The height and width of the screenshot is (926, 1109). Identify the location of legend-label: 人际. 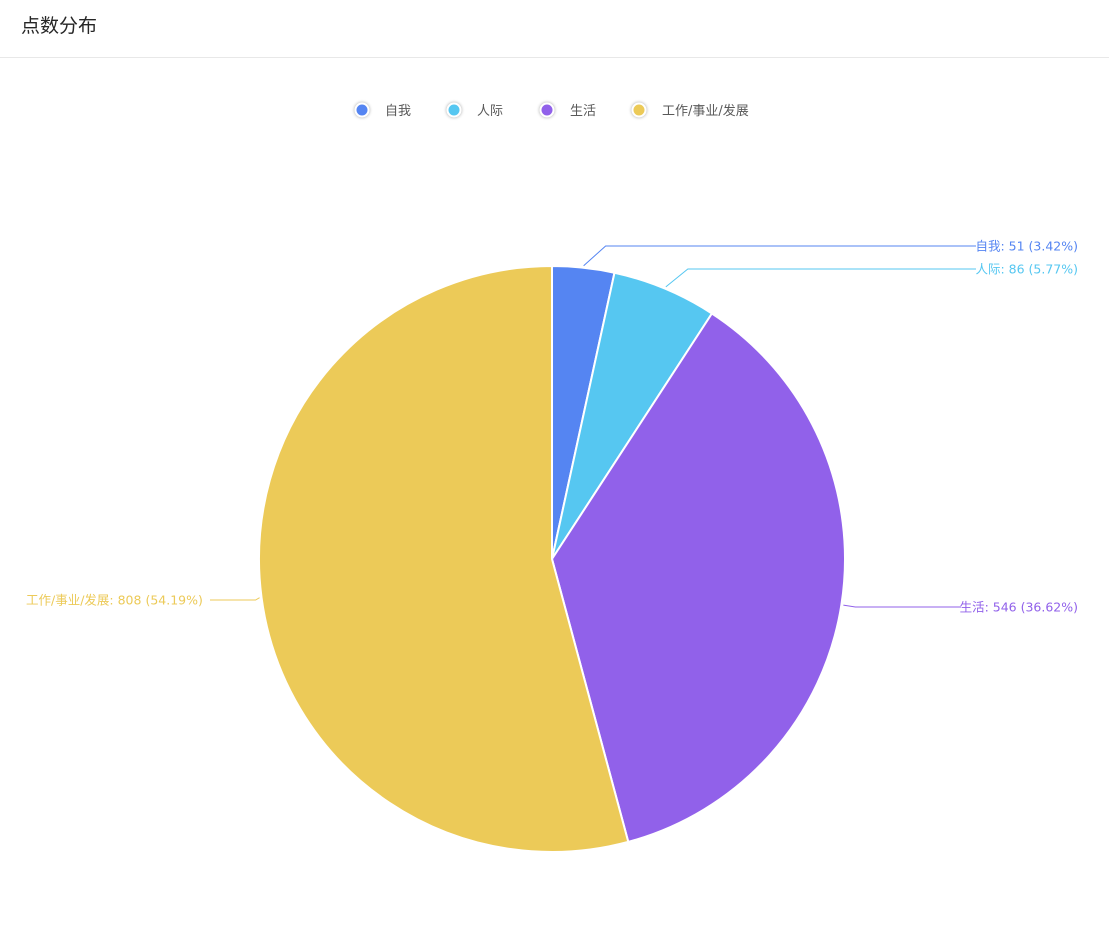
(490, 111).